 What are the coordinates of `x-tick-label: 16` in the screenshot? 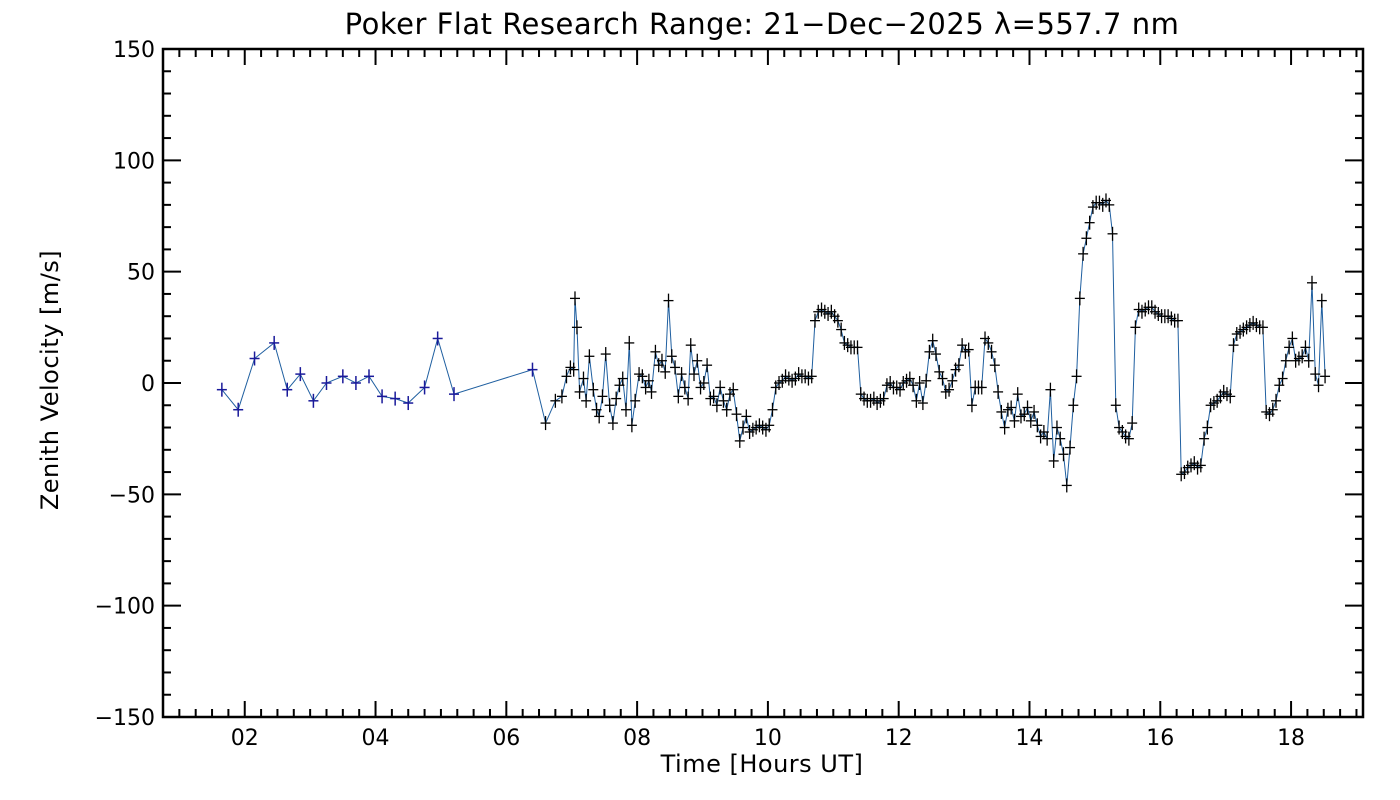 It's located at (1160, 738).